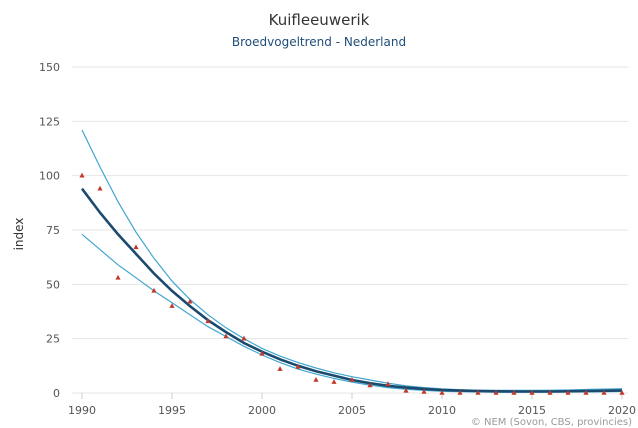  I want to click on x-tick-label: 2020, so click(622, 410).